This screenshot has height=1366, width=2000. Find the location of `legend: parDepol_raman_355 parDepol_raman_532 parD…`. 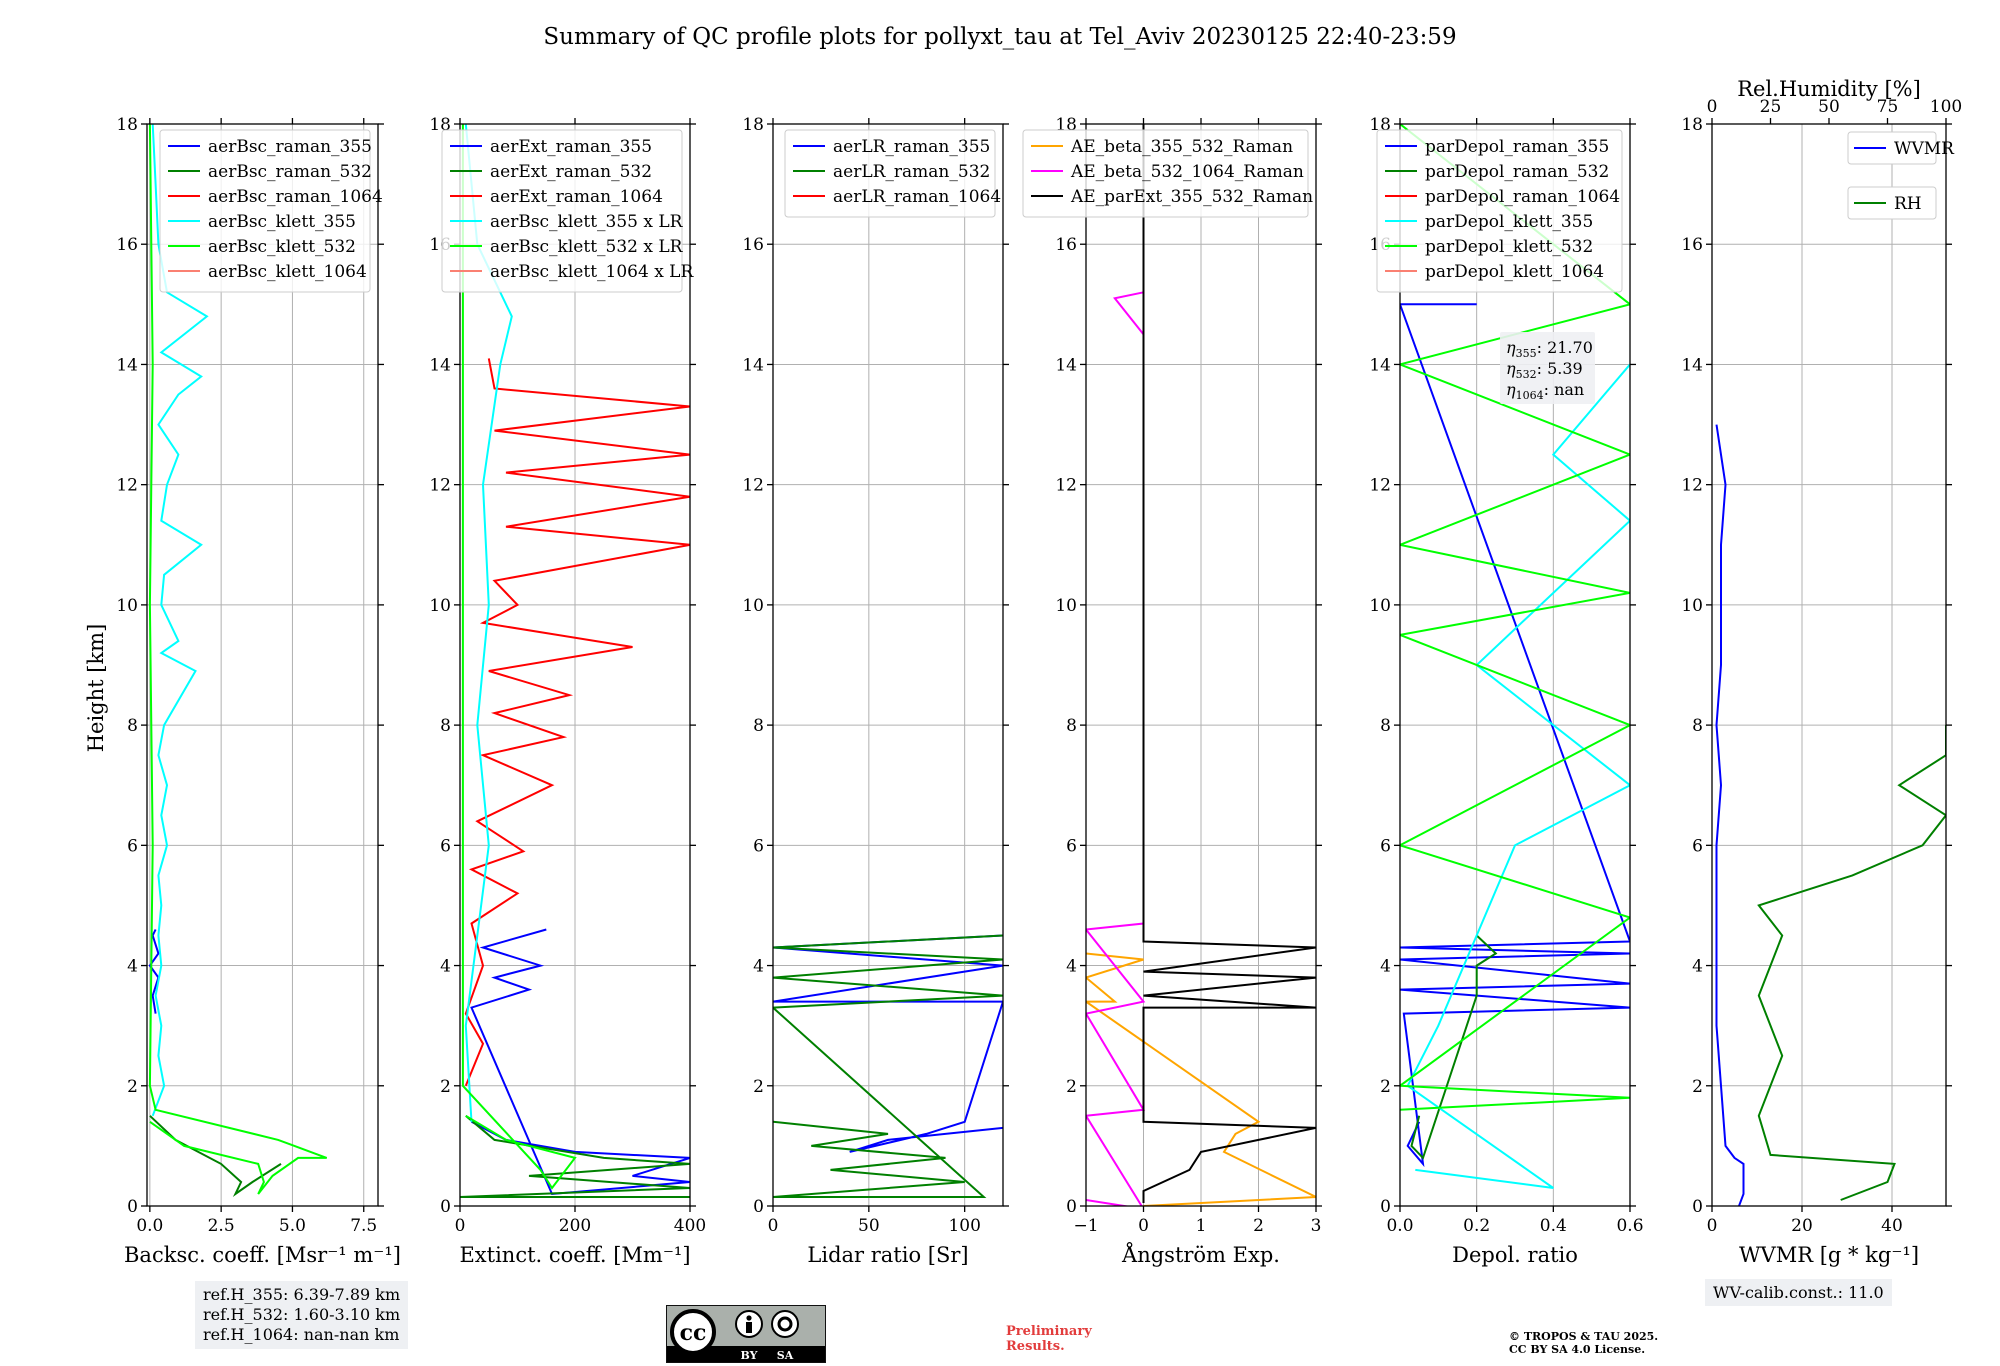

legend: parDepol_raman_355 parDepol_raman_532 parD… is located at coordinates (1499, 211).